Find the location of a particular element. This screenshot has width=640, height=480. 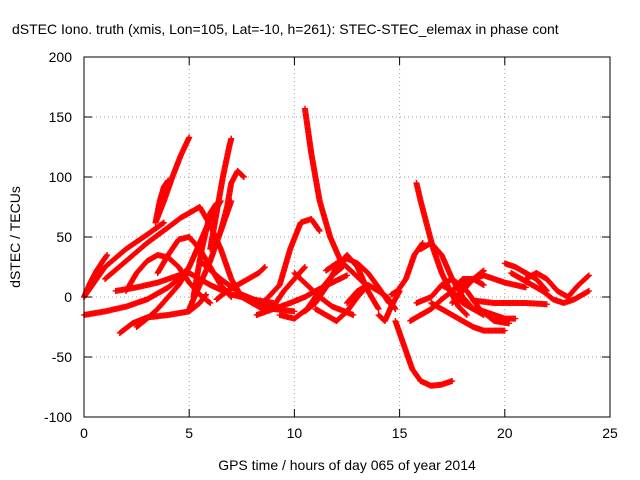

y-axis-label: dSTEC / TECUs is located at coordinates (15, 237).